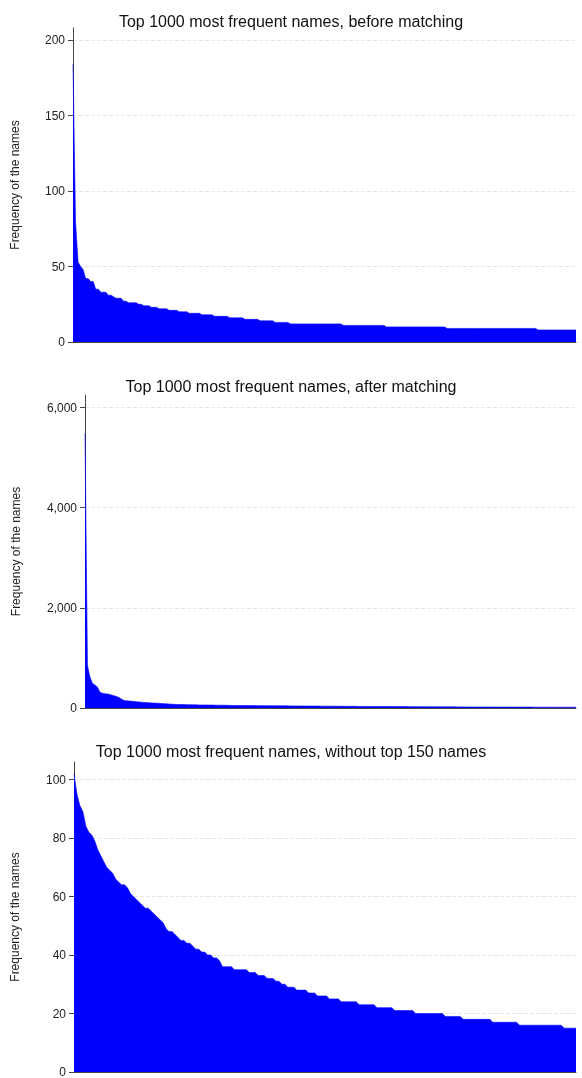 Image resolution: width=582 pixels, height=1078 pixels. I want to click on chart-title: Top 1000 most frequent names, after matching, so click(291, 386).